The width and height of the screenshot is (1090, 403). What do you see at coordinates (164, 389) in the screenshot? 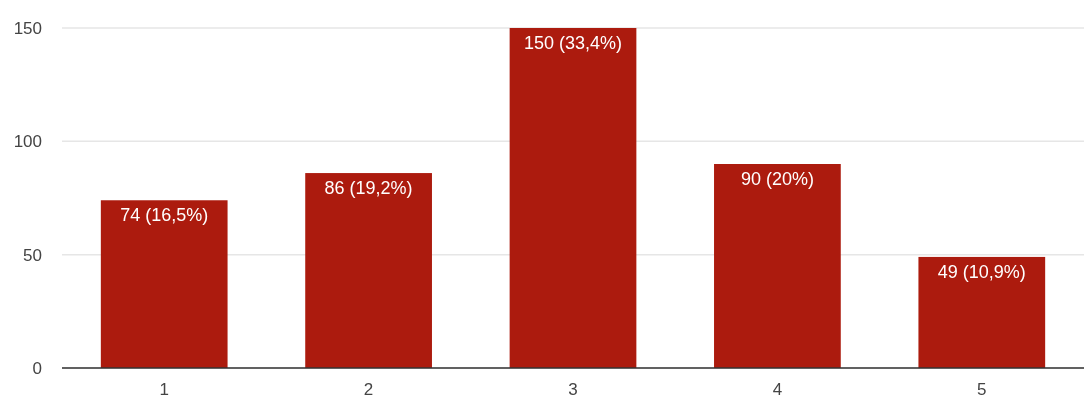
I see `x-tick-label: 1` at bounding box center [164, 389].